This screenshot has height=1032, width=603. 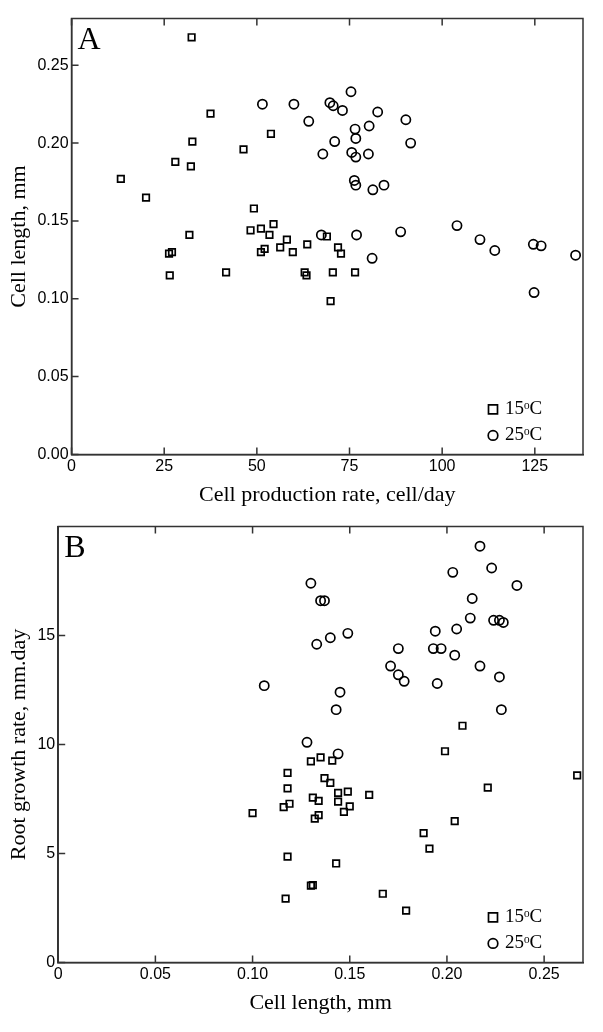 I want to click on x-tick-label: 0.10, so click(x=253, y=974).